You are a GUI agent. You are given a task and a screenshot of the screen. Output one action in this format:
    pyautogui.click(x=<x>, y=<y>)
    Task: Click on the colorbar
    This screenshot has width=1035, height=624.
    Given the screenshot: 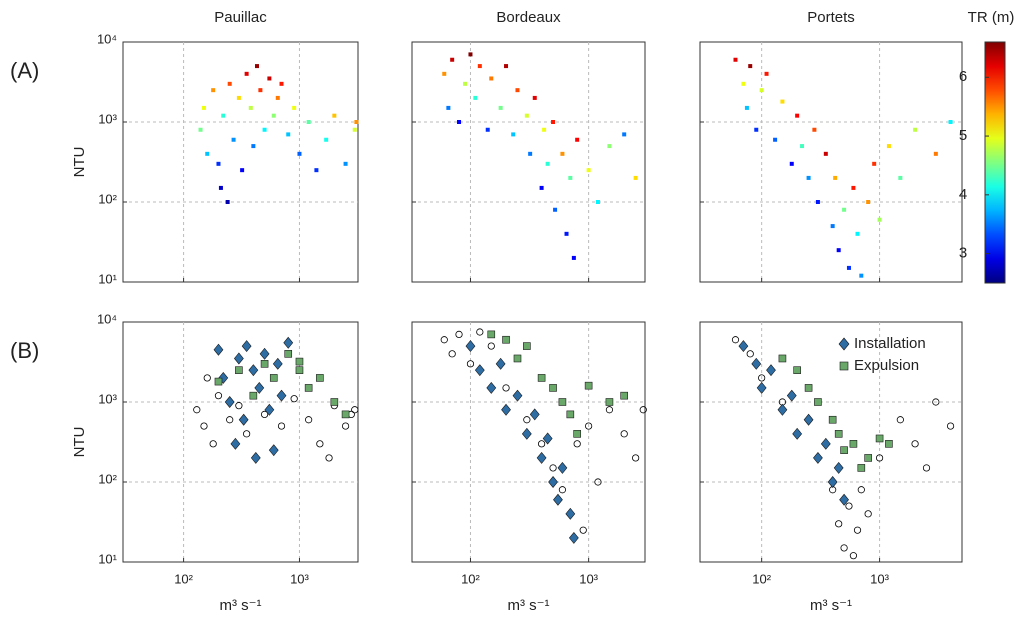 What is the action you would take?
    pyautogui.click(x=995, y=162)
    